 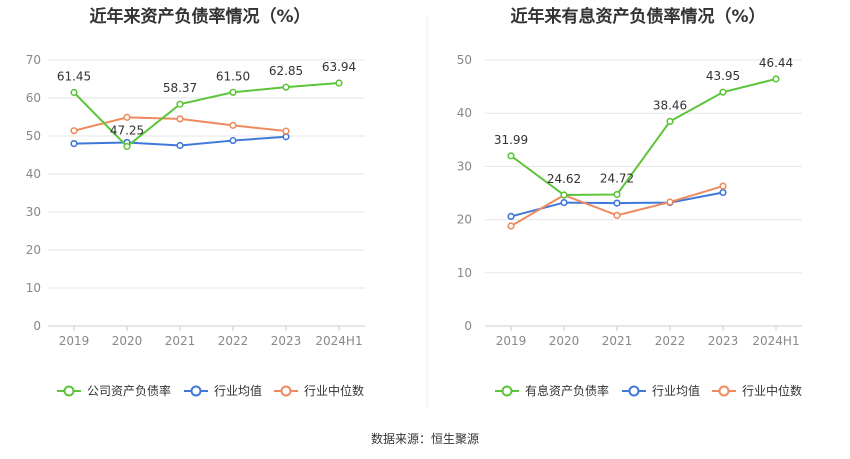 I want to click on data-label: 46.44, so click(x=776, y=63).